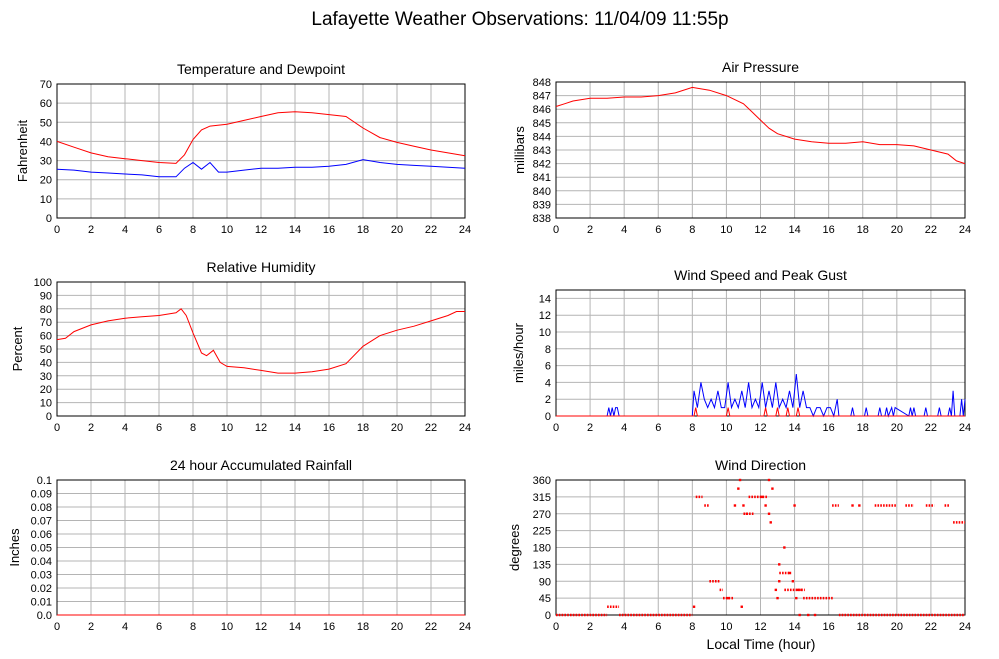 This screenshot has height=659, width=999. What do you see at coordinates (761, 644) in the screenshot?
I see `x-axis-label: Local Time (hour)` at bounding box center [761, 644].